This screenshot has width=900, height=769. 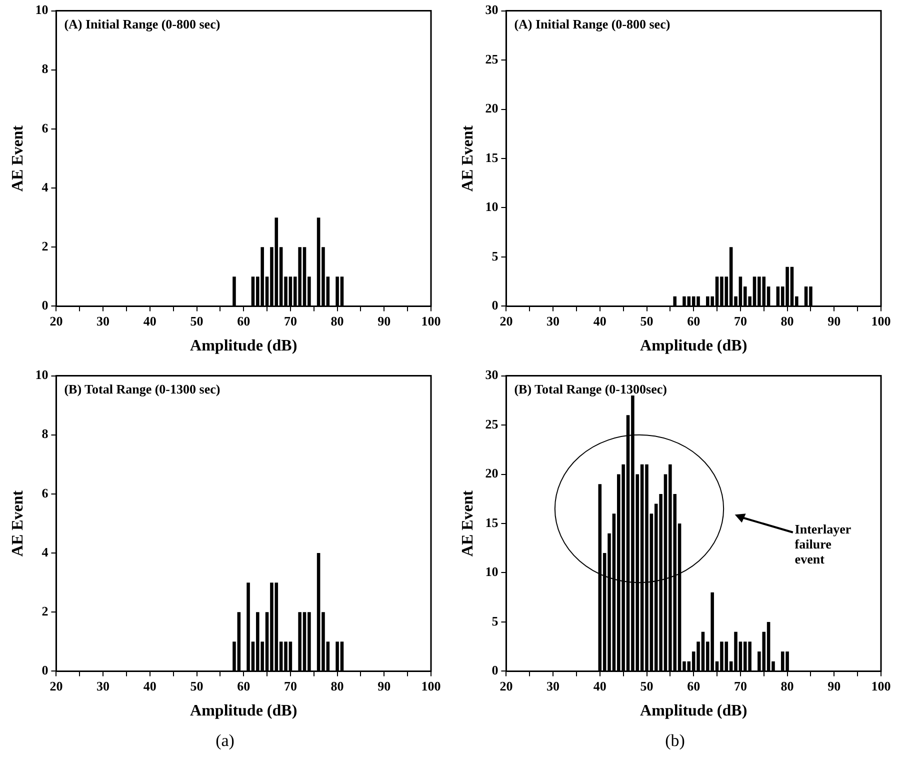 I want to click on text: (a), so click(x=225, y=741).